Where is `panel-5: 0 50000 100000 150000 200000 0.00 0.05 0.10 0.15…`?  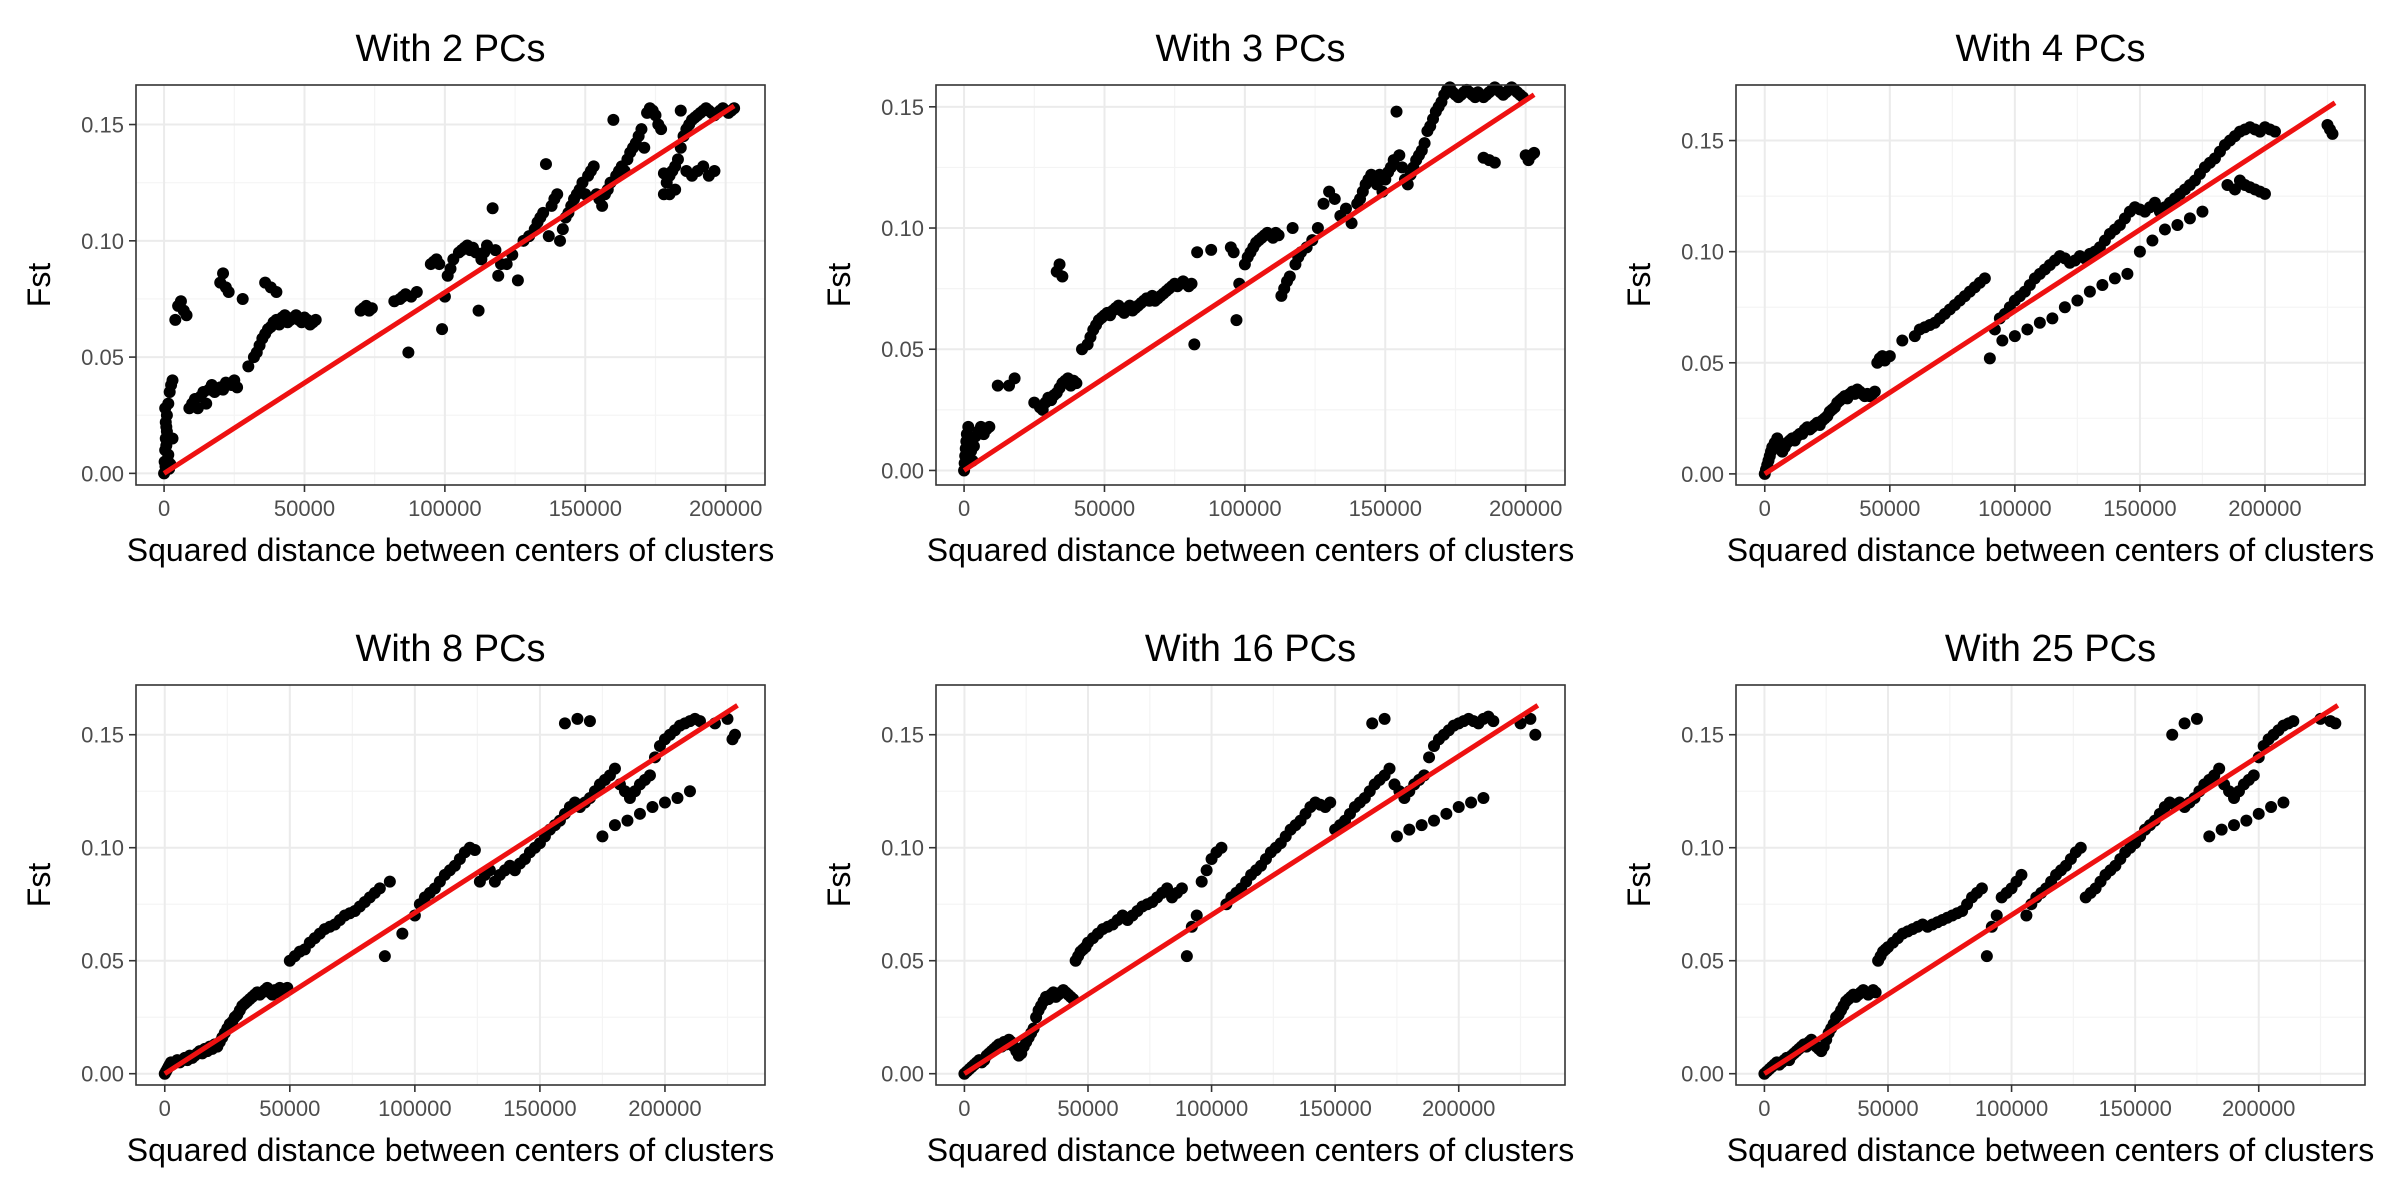 panel-5: 0 50000 100000 150000 200000 0.00 0.05 0.10 0.15… is located at coordinates (1197, 898).